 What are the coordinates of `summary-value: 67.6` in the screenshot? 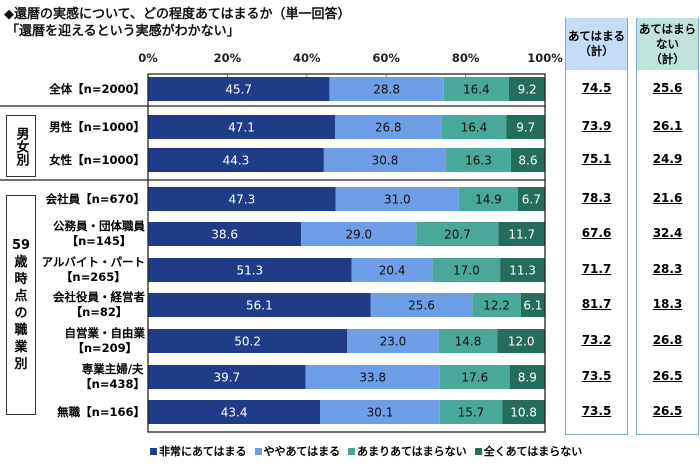 It's located at (596, 233).